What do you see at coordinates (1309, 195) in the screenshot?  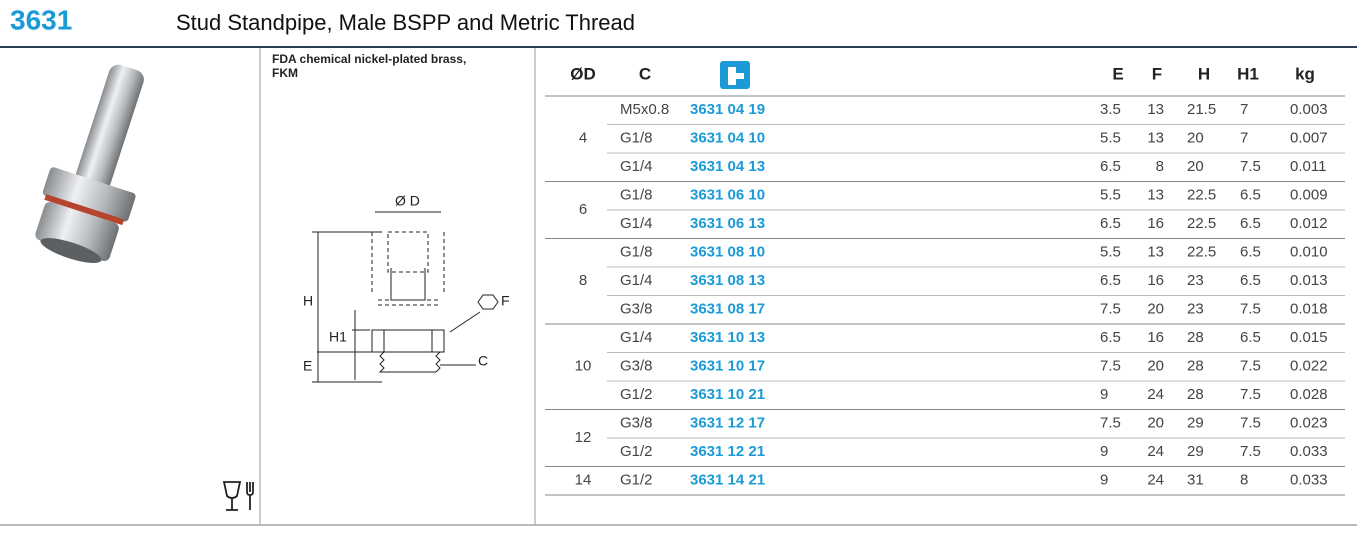 I see `table-cell: 0.009` at bounding box center [1309, 195].